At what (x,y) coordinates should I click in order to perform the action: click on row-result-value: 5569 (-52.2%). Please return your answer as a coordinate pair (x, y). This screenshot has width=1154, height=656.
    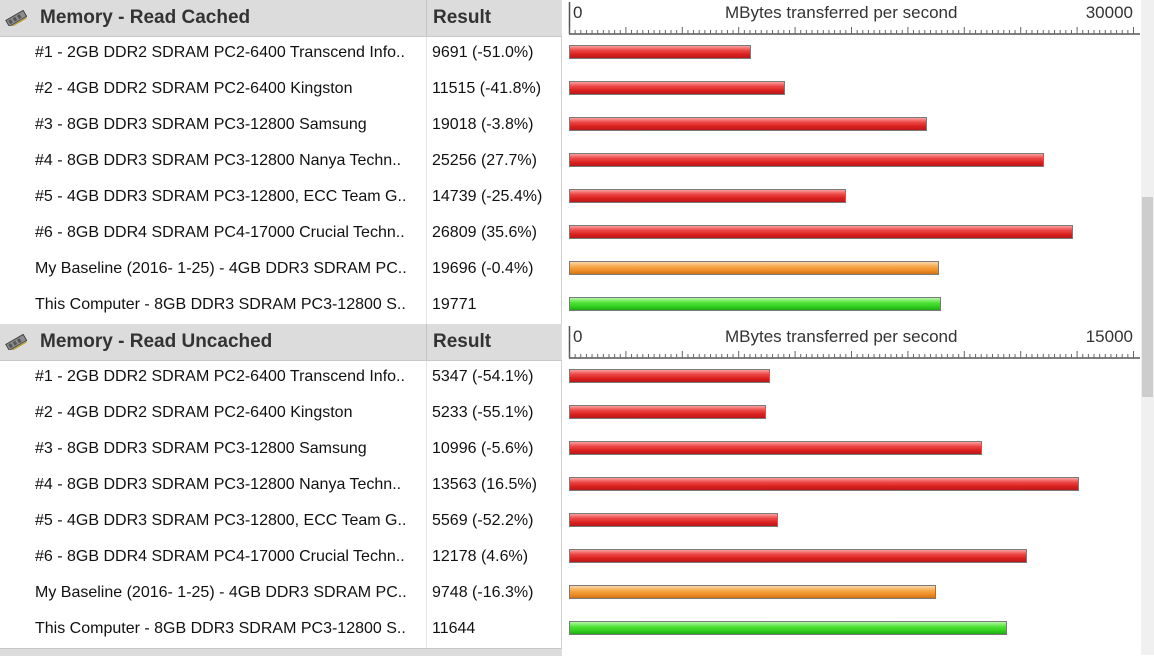
    Looking at the image, I should click on (483, 520).